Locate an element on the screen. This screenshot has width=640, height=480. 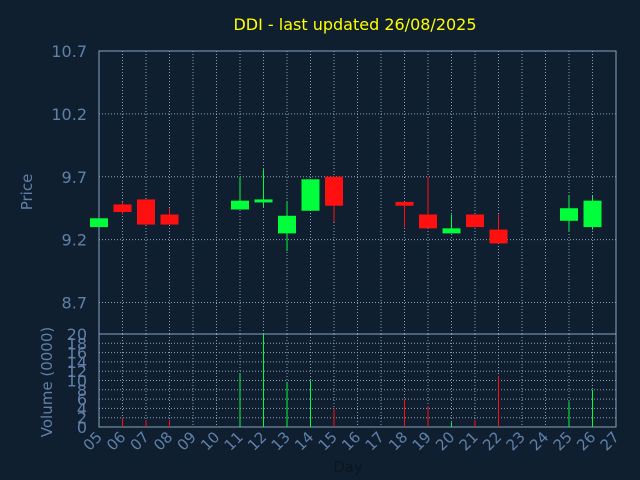
price-tick-label: 10.7 is located at coordinates (69, 51).